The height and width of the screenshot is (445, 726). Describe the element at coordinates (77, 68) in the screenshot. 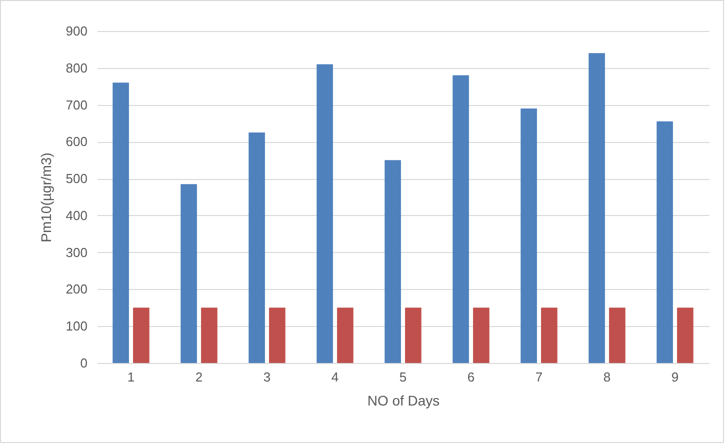

I see `y-tick-label: 800` at that location.